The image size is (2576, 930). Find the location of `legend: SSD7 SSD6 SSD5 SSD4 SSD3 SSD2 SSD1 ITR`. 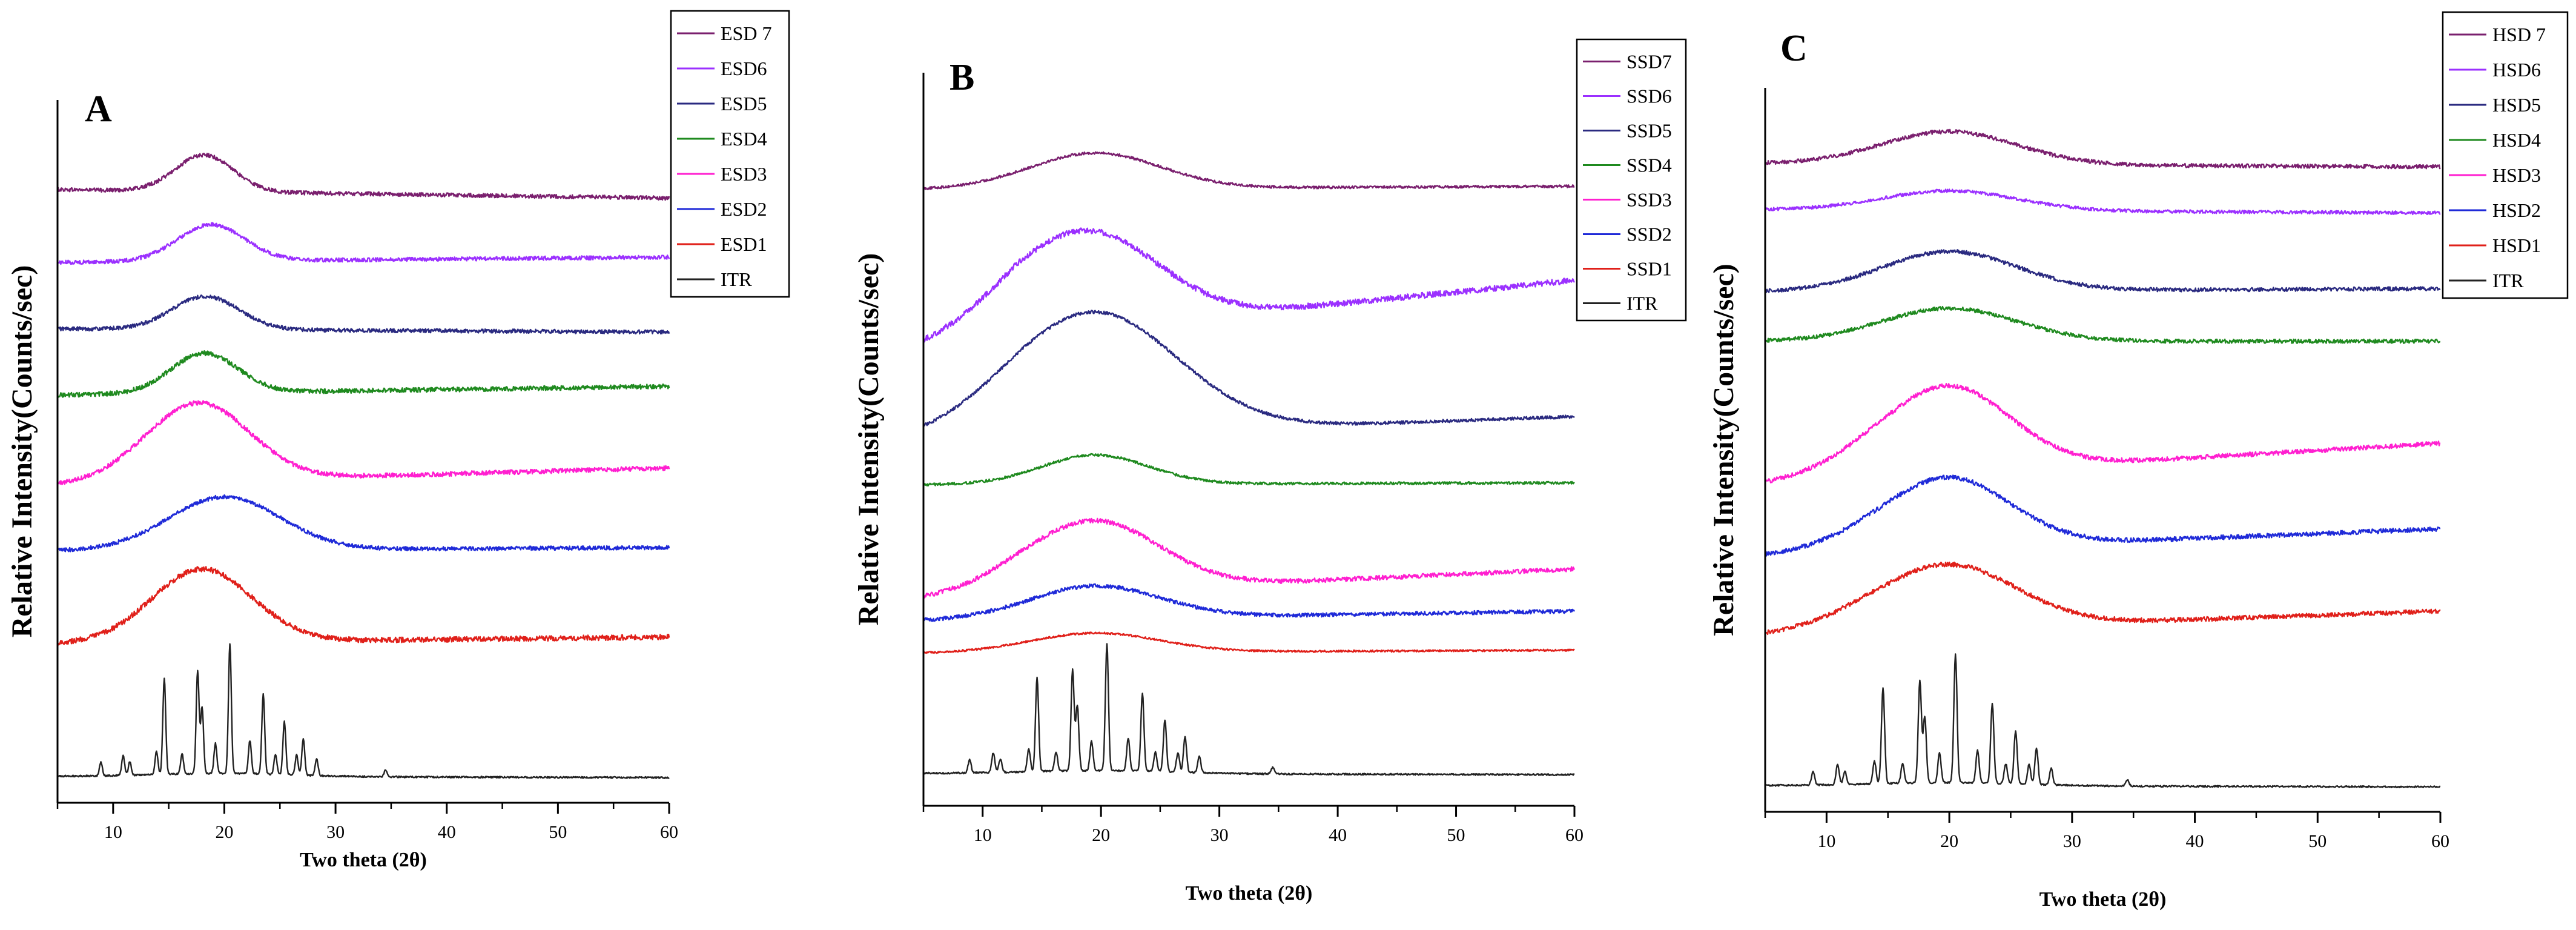

legend: SSD7 SSD6 SSD5 SSD4 SSD3 SSD2 SSD1 ITR is located at coordinates (1631, 180).